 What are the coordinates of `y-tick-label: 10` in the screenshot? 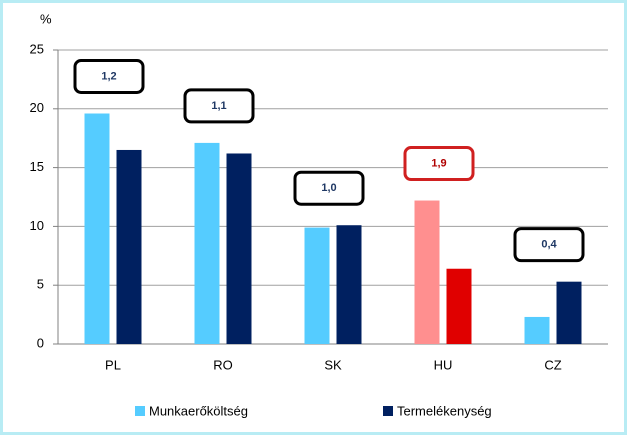 It's located at (37, 225).